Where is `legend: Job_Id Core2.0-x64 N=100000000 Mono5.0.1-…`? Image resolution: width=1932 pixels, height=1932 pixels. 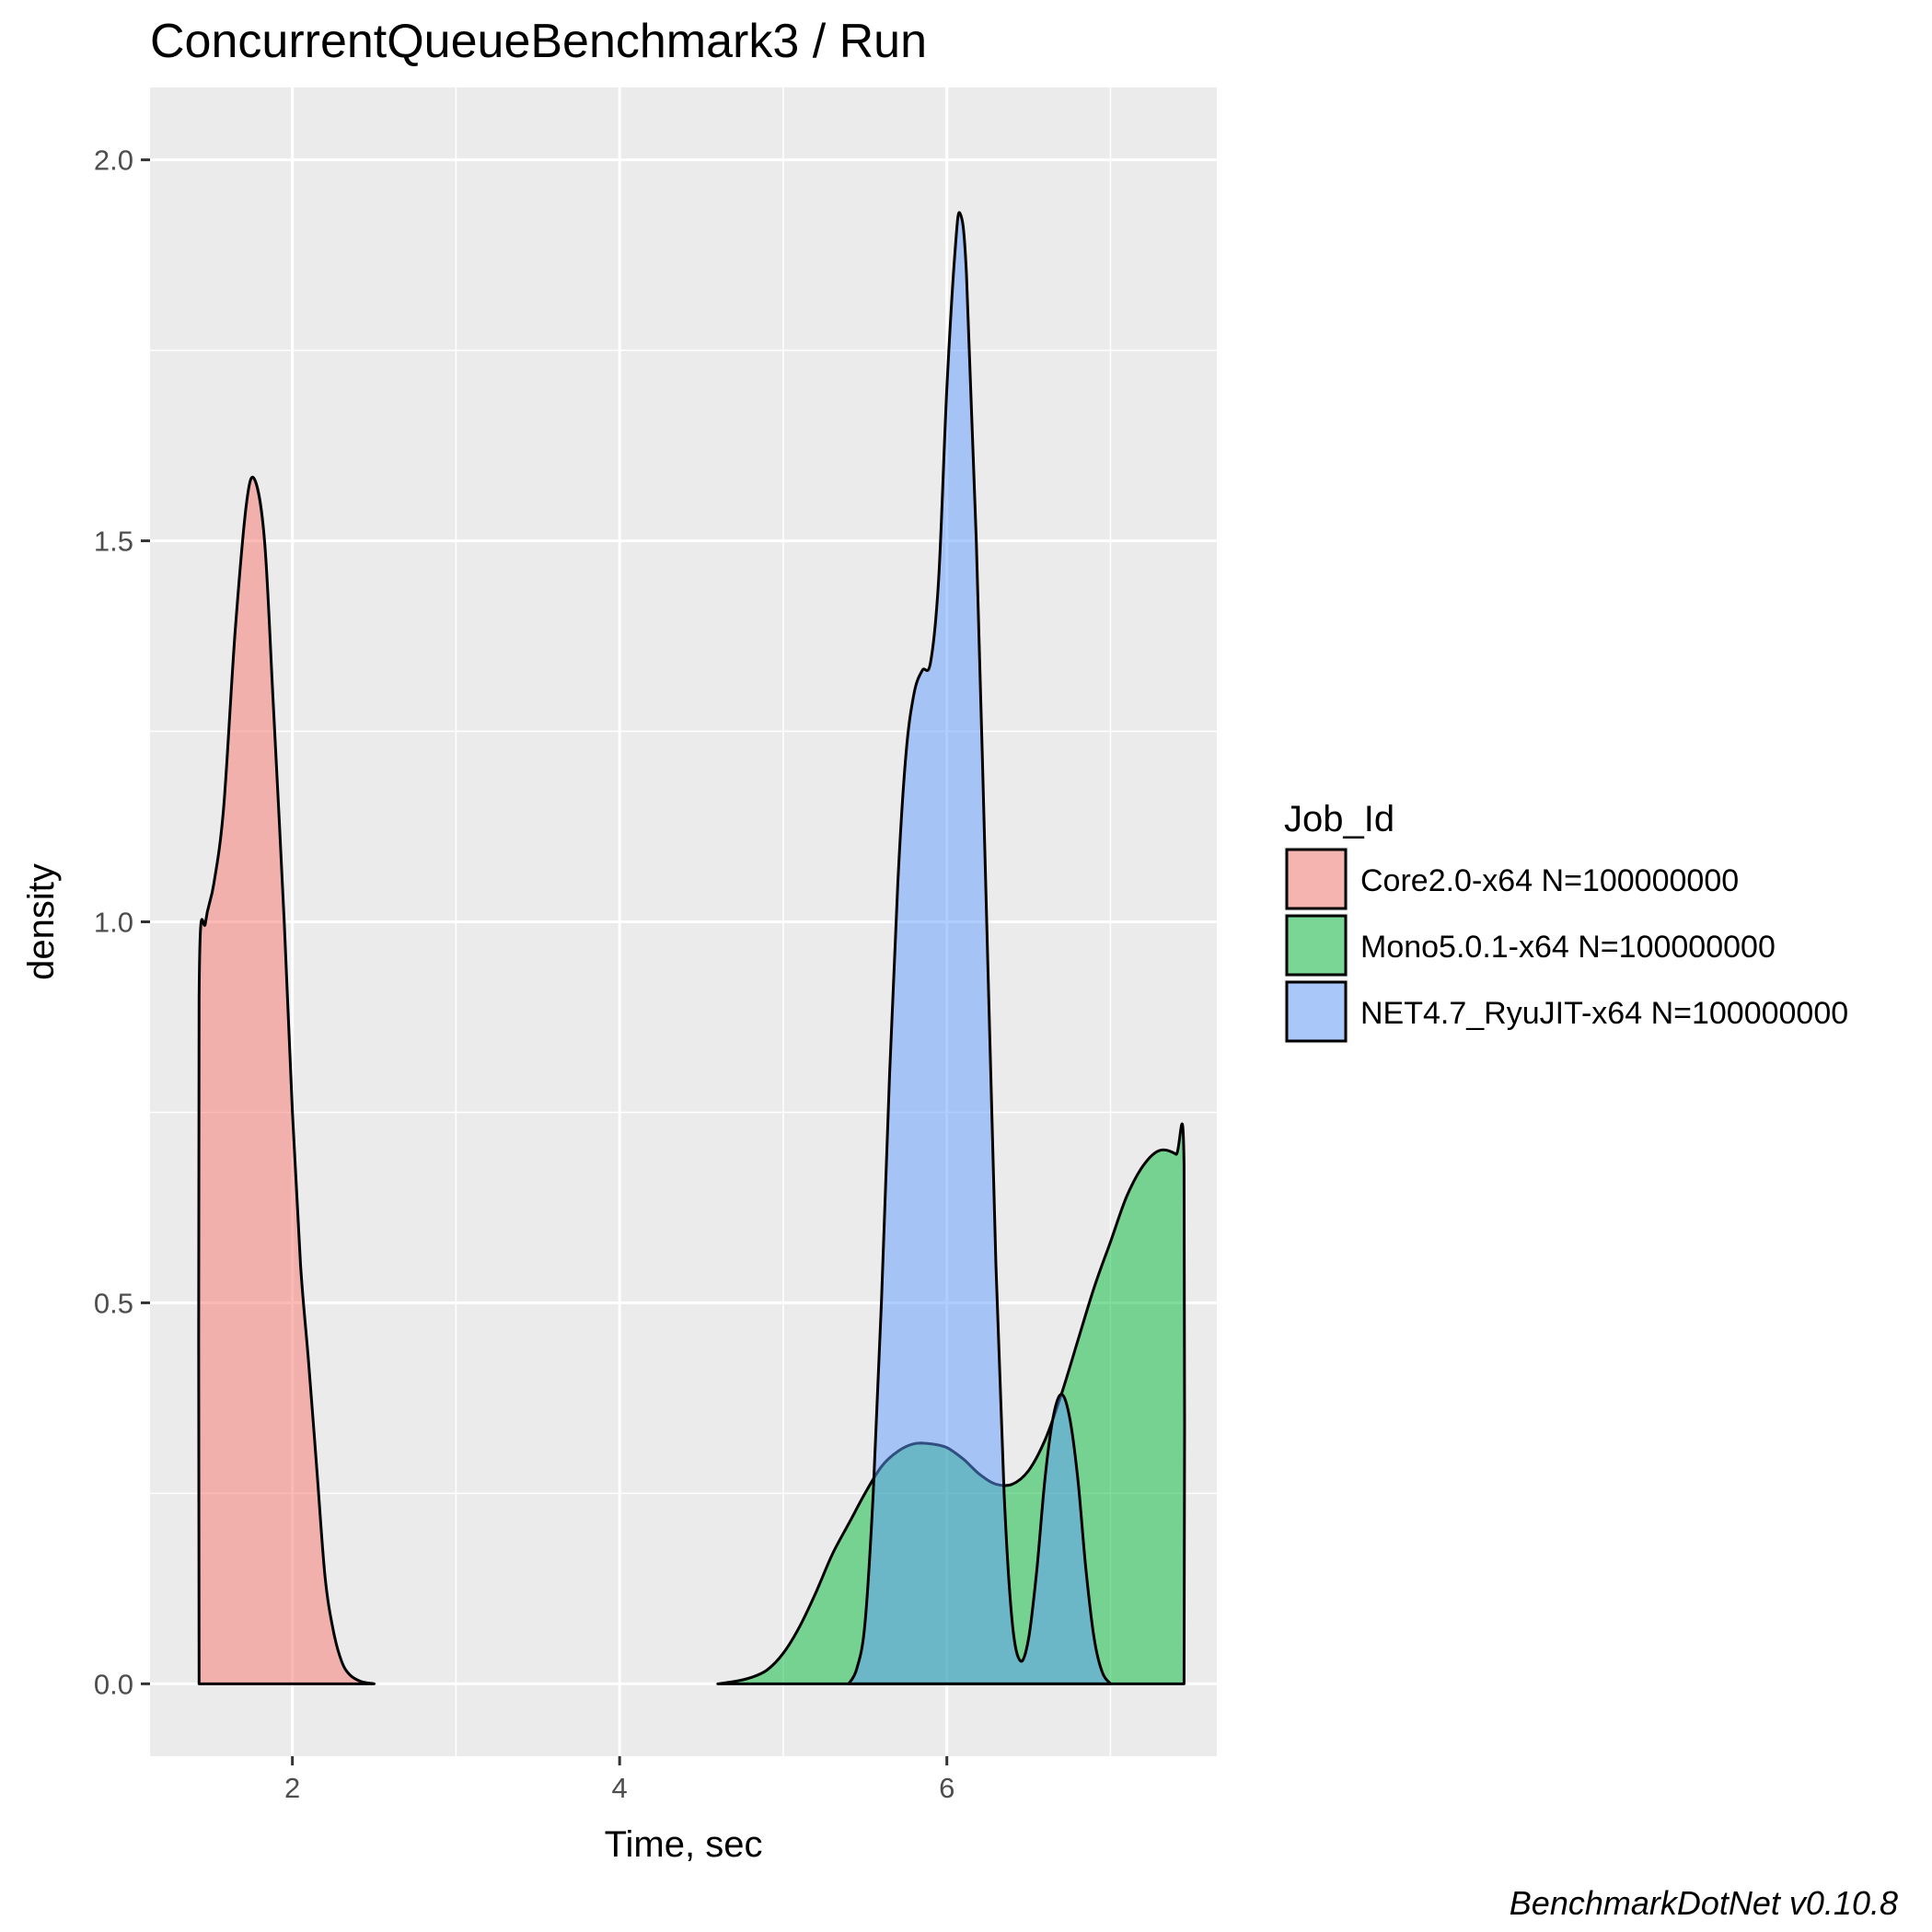
legend: Job_Id Core2.0-x64 N=100000000 Mono5.0.1-… is located at coordinates (1566, 922).